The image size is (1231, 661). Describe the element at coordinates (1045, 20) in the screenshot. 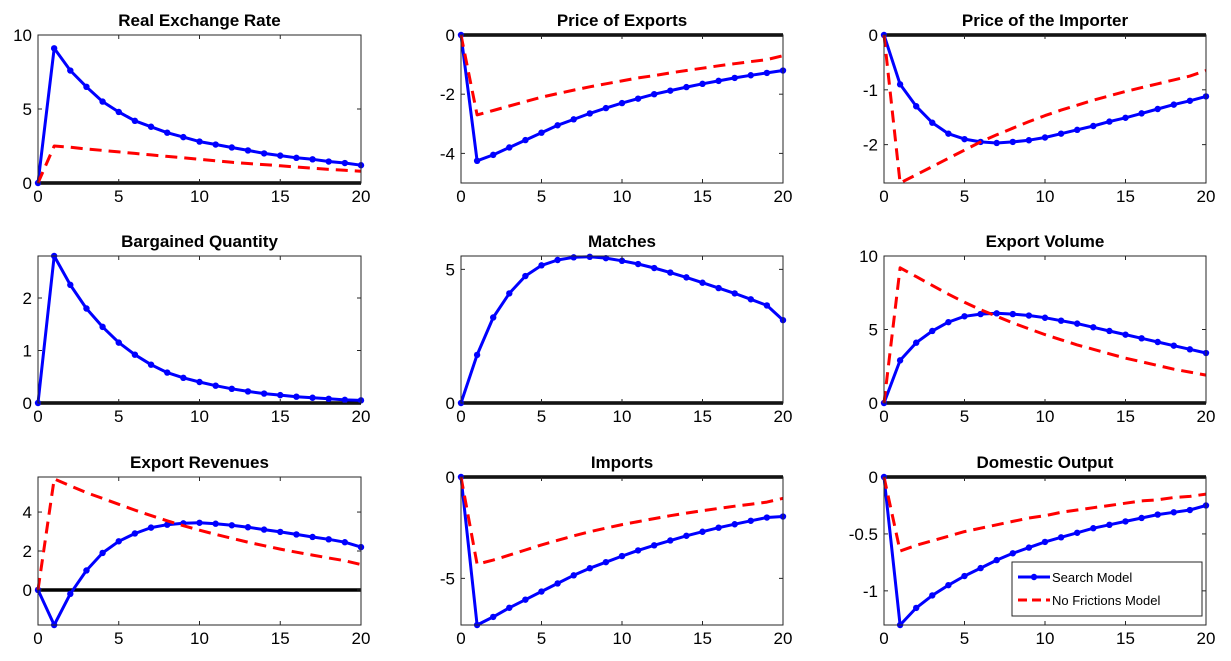

I see `subplot-title: Price of the Importer` at that location.